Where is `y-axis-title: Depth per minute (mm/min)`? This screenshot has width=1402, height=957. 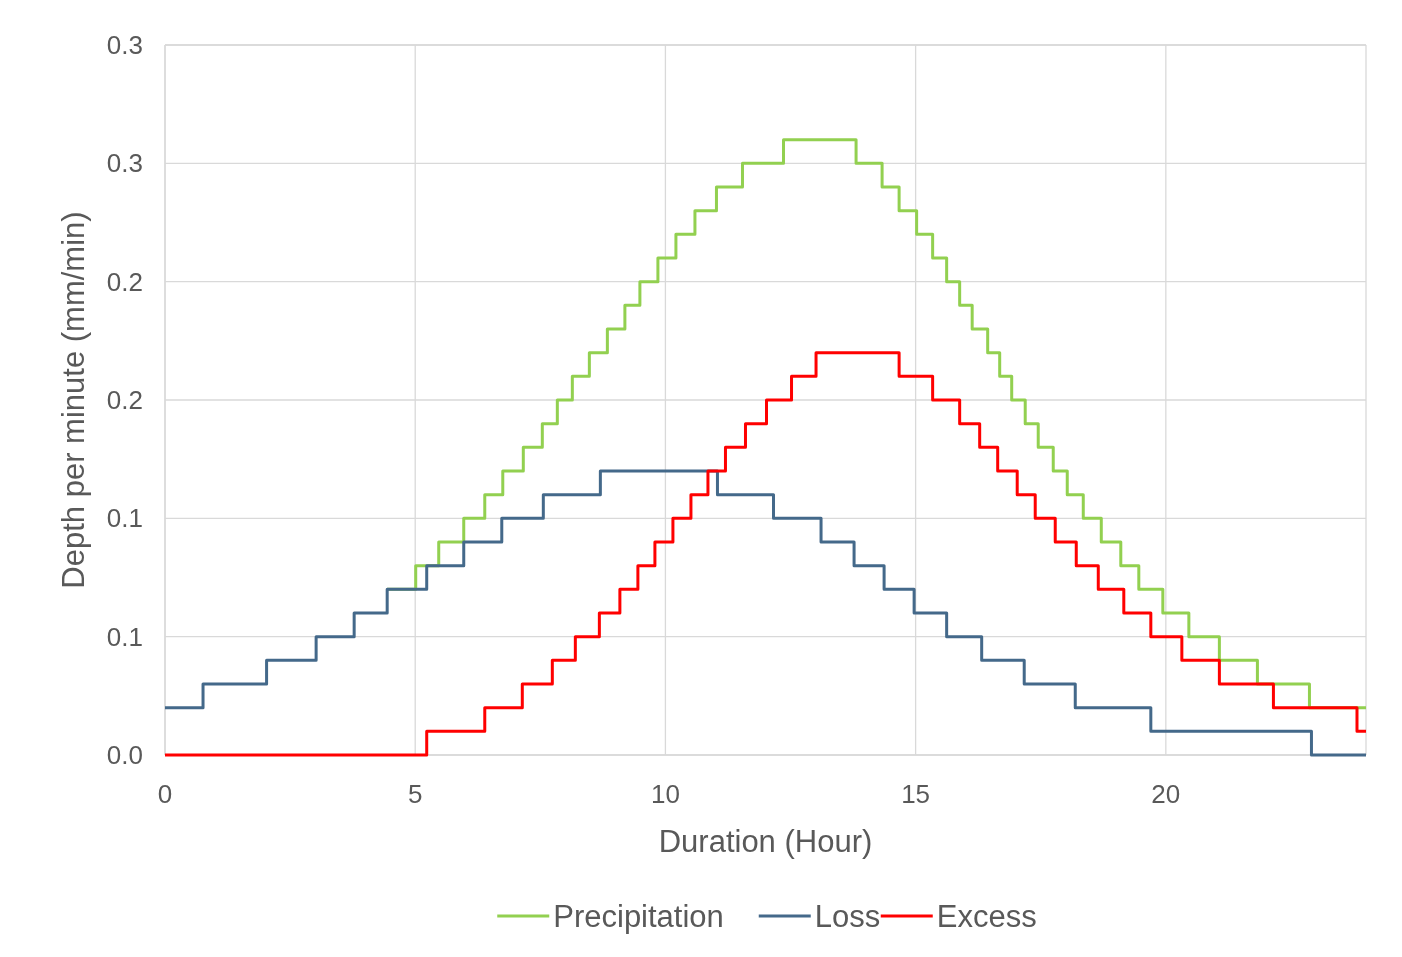 y-axis-title: Depth per minute (mm/min) is located at coordinates (73, 400).